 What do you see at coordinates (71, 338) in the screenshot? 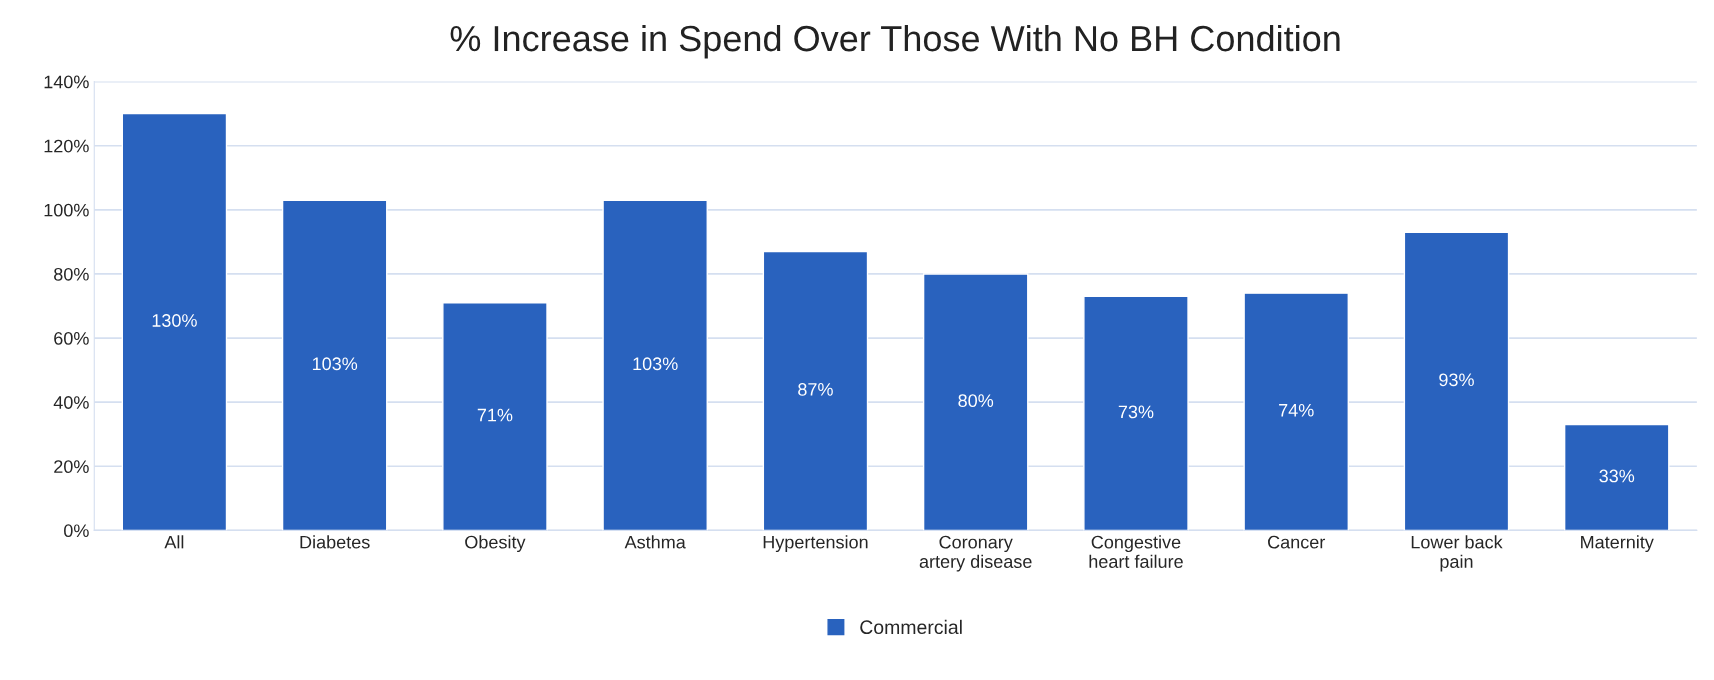
I see `y-tick-label: 60%` at bounding box center [71, 338].